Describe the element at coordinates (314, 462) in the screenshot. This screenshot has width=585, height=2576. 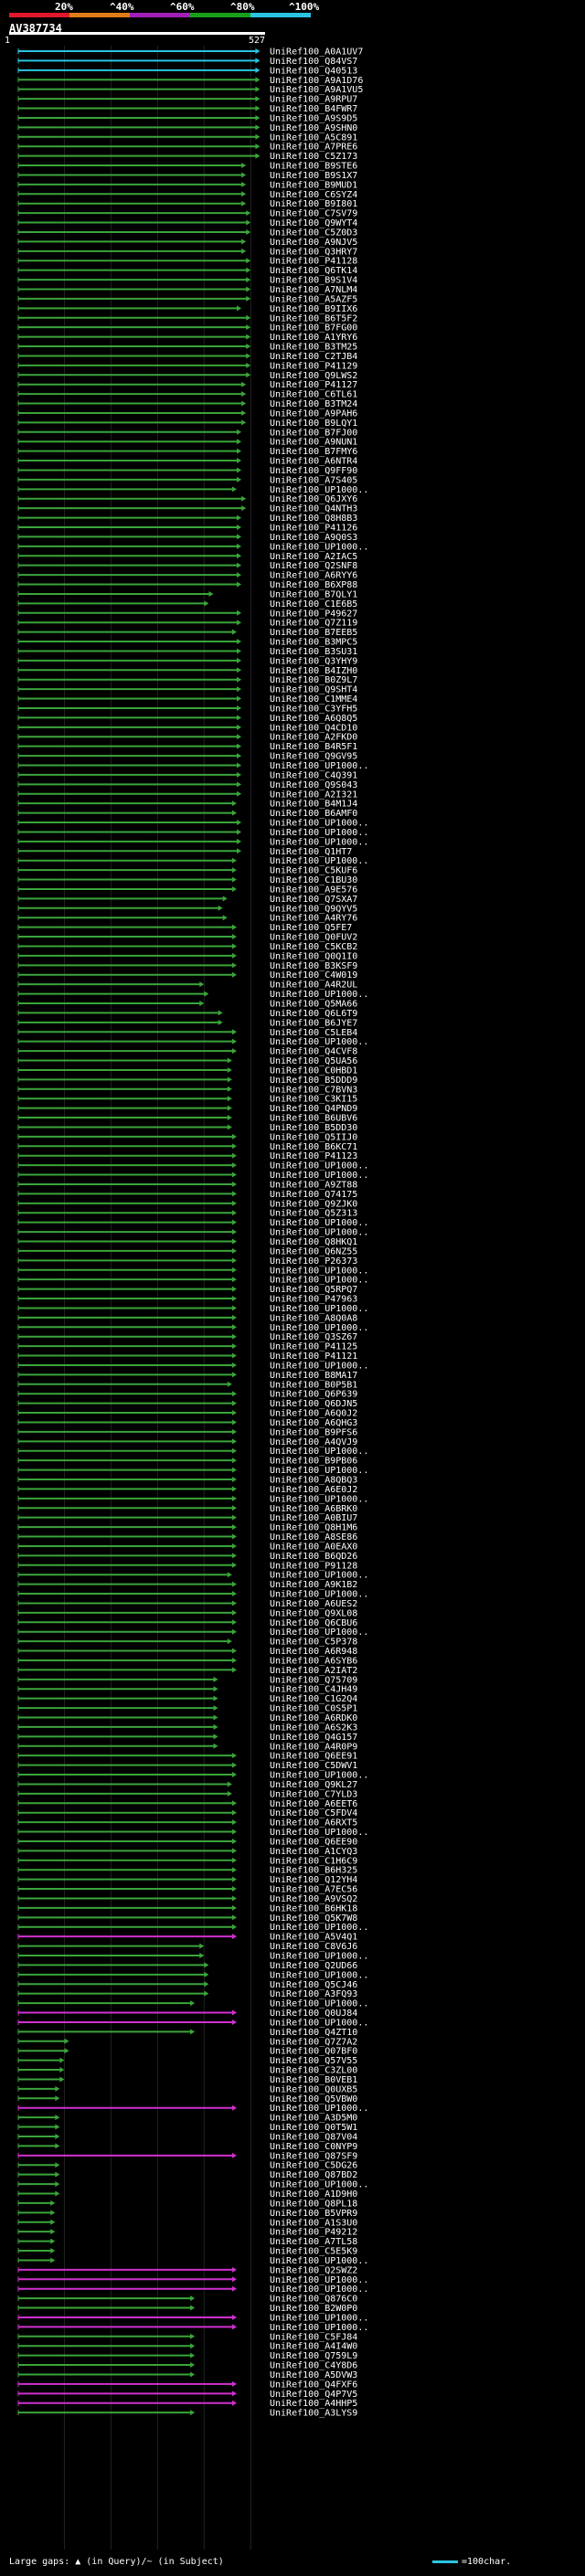
I see `hit-label: UniRef100_A6NTR4` at that location.